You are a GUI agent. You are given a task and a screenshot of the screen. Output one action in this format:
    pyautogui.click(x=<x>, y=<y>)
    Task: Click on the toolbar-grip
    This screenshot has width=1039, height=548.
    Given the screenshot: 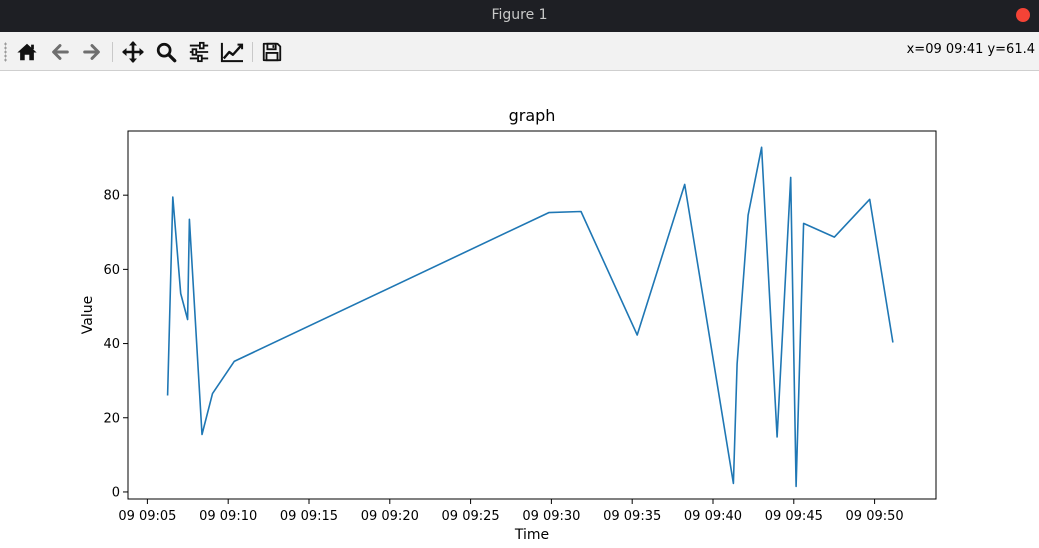 What is the action you would take?
    pyautogui.click(x=5, y=52)
    